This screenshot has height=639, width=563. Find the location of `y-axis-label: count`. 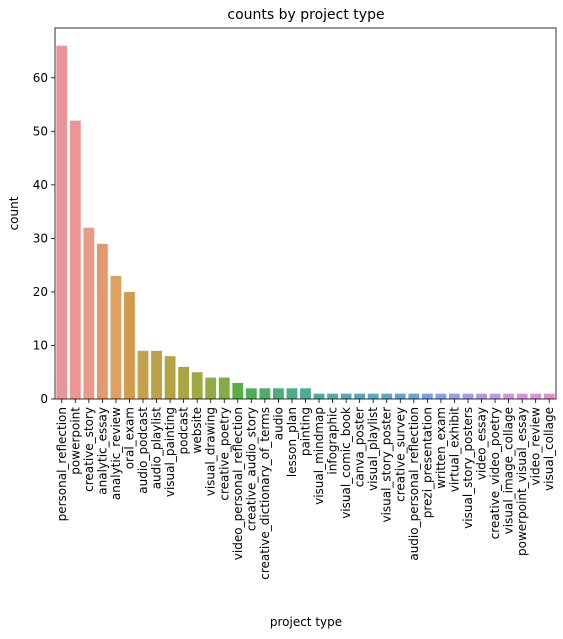

y-axis-label: count is located at coordinates (14, 213).